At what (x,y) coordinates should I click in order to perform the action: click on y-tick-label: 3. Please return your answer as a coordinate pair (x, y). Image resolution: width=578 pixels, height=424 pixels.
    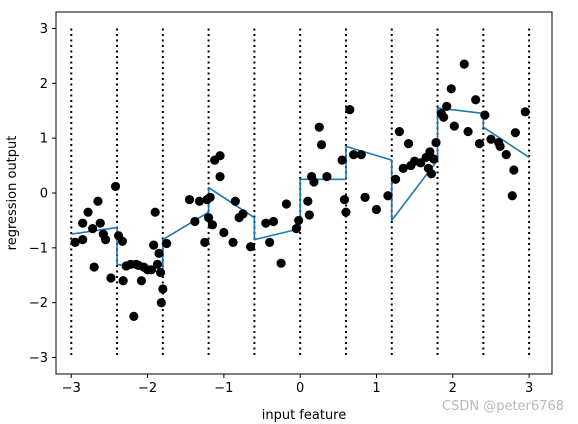
    Looking at the image, I should click on (44, 29).